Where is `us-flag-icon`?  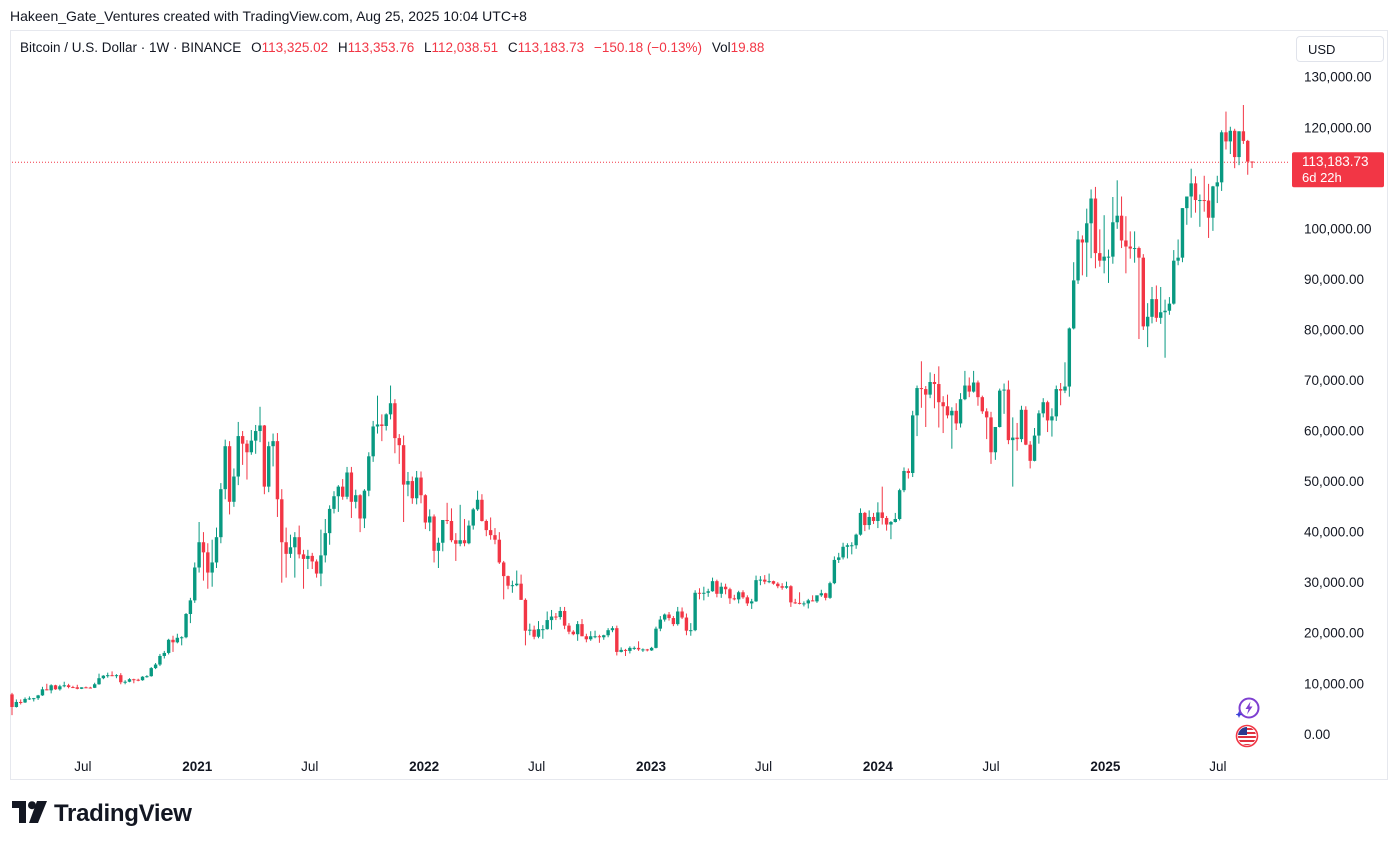
us-flag-icon is located at coordinates (1247, 736).